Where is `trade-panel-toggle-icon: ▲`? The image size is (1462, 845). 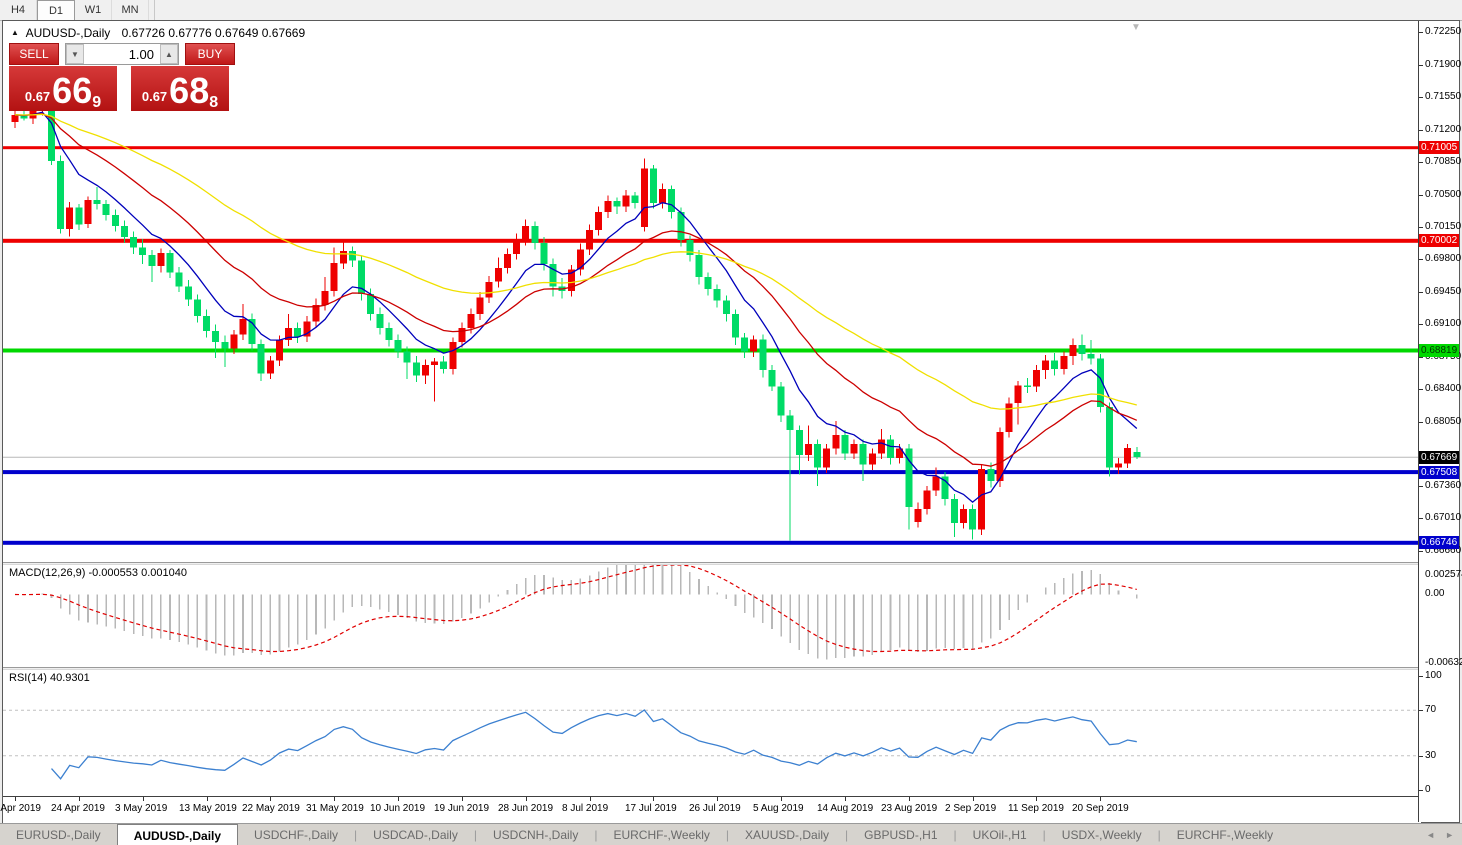
trade-panel-toggle-icon: ▲ is located at coordinates (15, 32).